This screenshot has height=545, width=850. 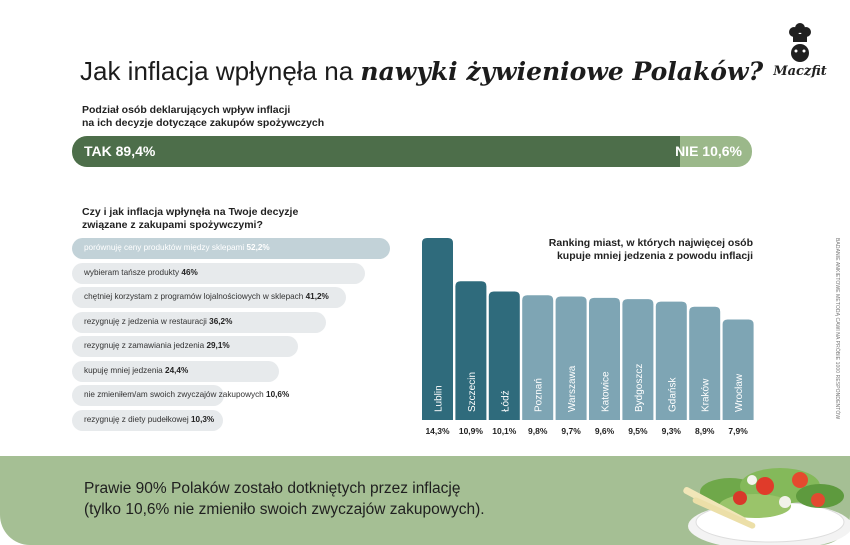 What do you see at coordinates (133, 272) in the screenshot?
I see `reason-label: wybieram tańsze produkty` at bounding box center [133, 272].